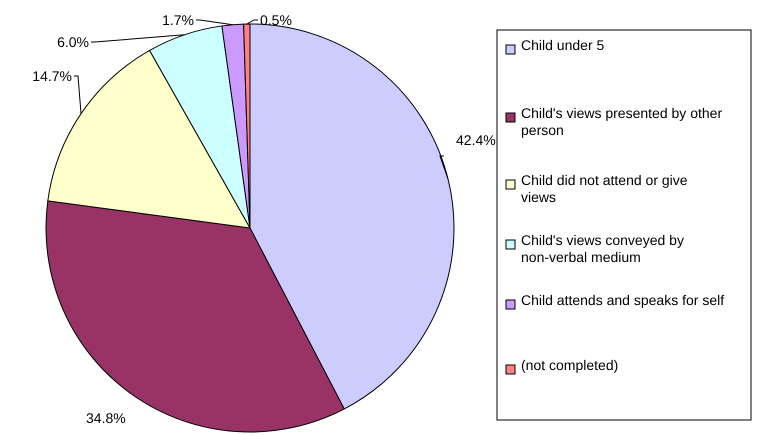 Image resolution: width=757 pixels, height=435 pixels. Describe the element at coordinates (73, 42) in the screenshot. I see `data-label: 6.0%` at that location.